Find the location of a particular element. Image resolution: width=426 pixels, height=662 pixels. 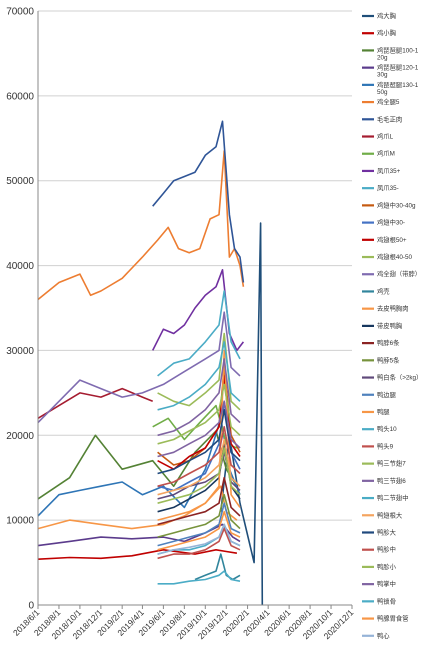

legend-label: 鸭脖6条 is located at coordinates (388, 342).